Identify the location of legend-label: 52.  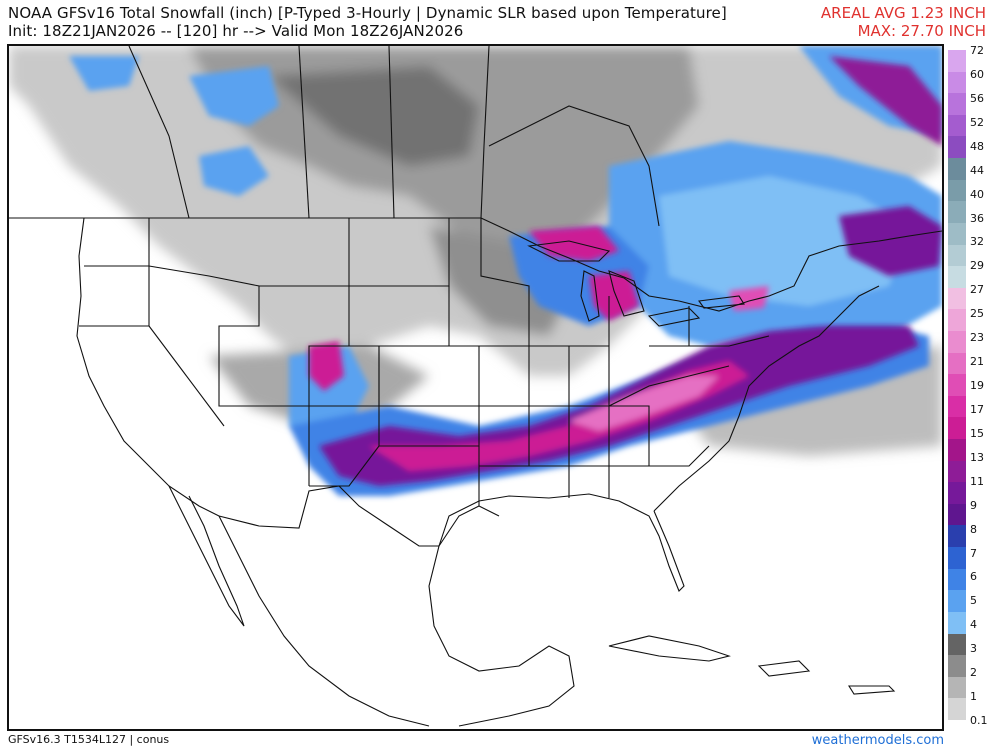
(977, 122).